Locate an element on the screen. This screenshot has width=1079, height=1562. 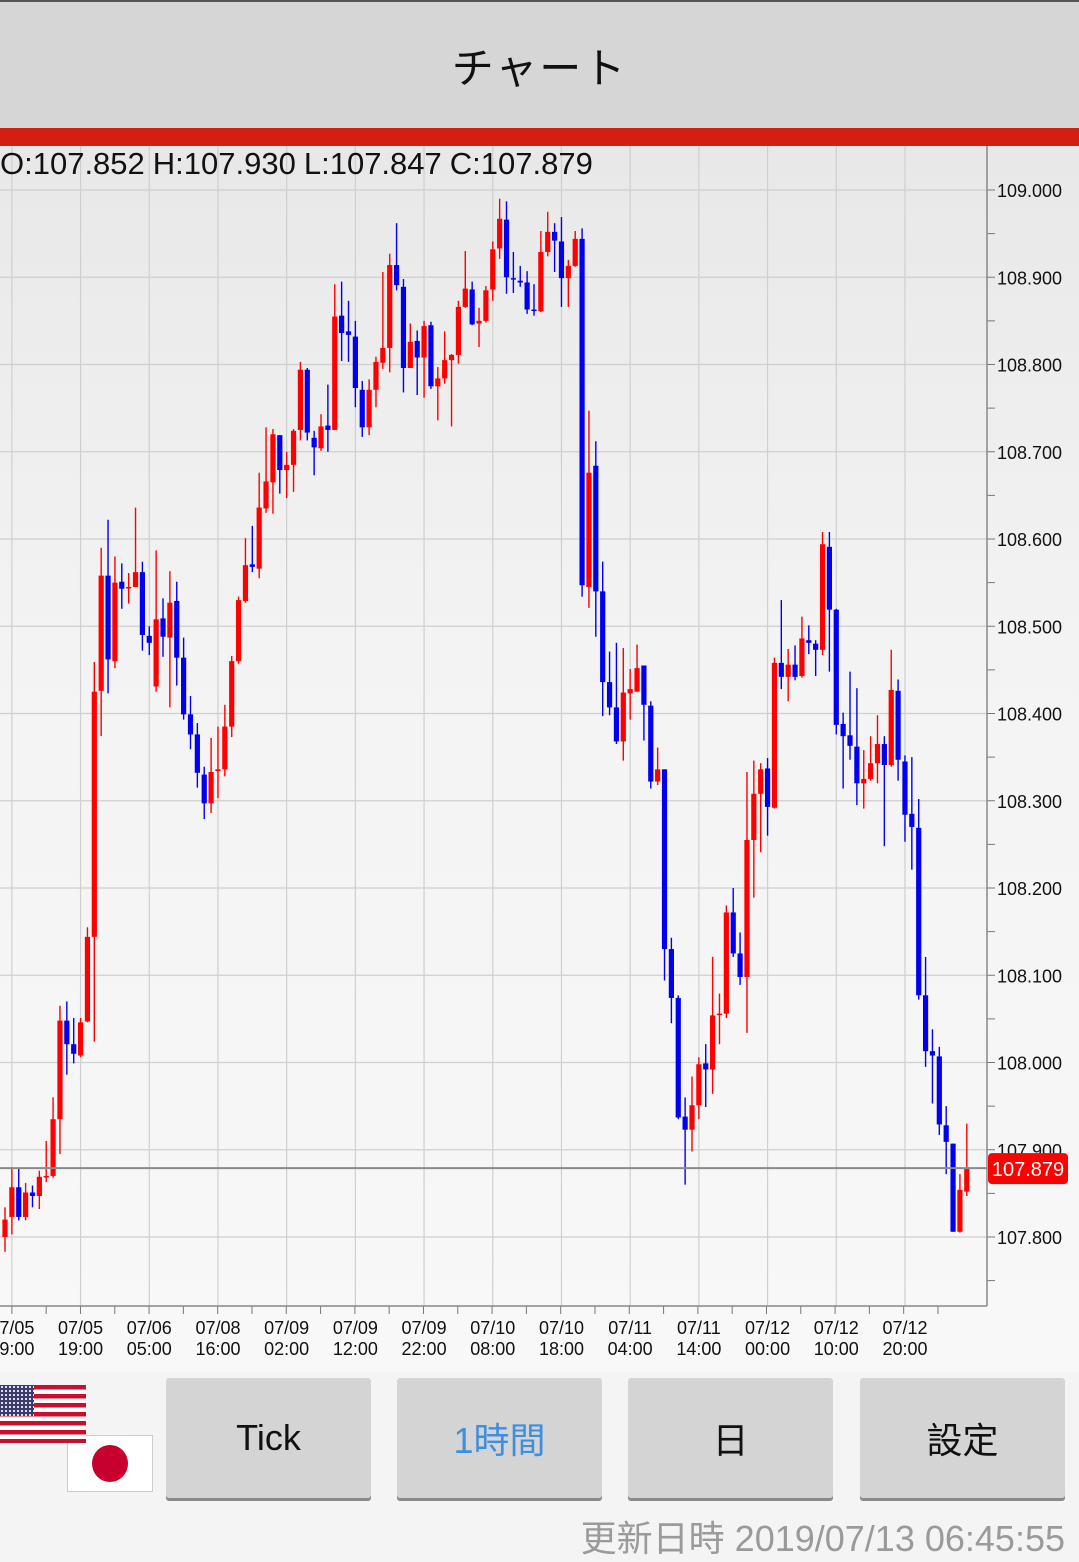
daily-button-label: 日 is located at coordinates (730, 1440).